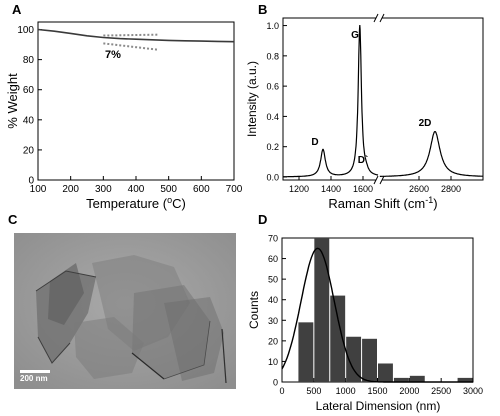  What do you see at coordinates (272, 87) in the screenshot?
I see `panel-b-y-tick-label: 0.6` at bounding box center [272, 87].